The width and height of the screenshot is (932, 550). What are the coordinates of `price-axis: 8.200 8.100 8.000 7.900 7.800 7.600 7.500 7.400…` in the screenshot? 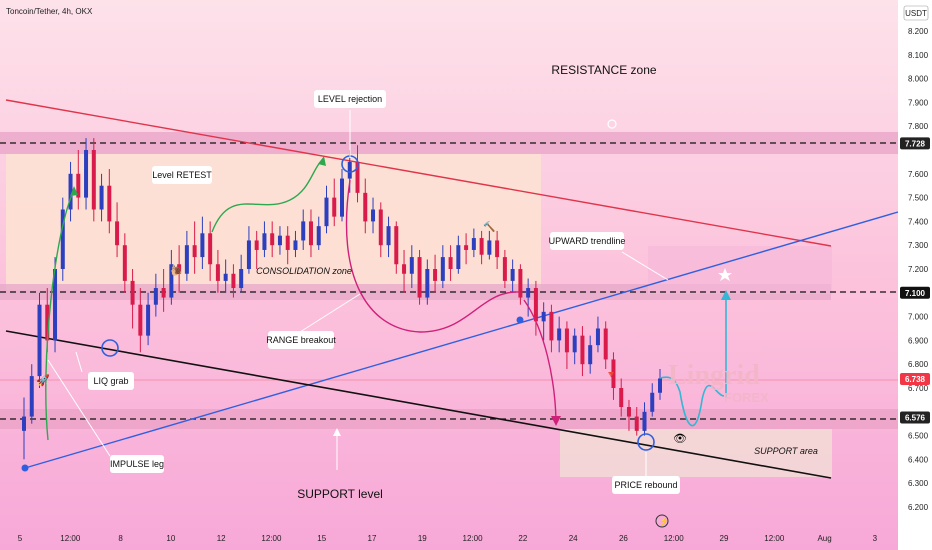 It's located at (918, 269).